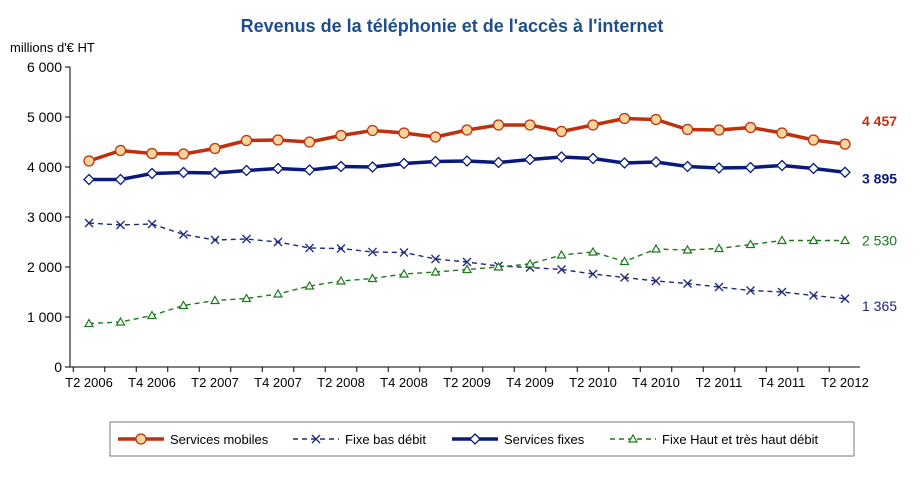  Describe the element at coordinates (719, 382) in the screenshot. I see `x-tick-label: T2 2011` at that location.